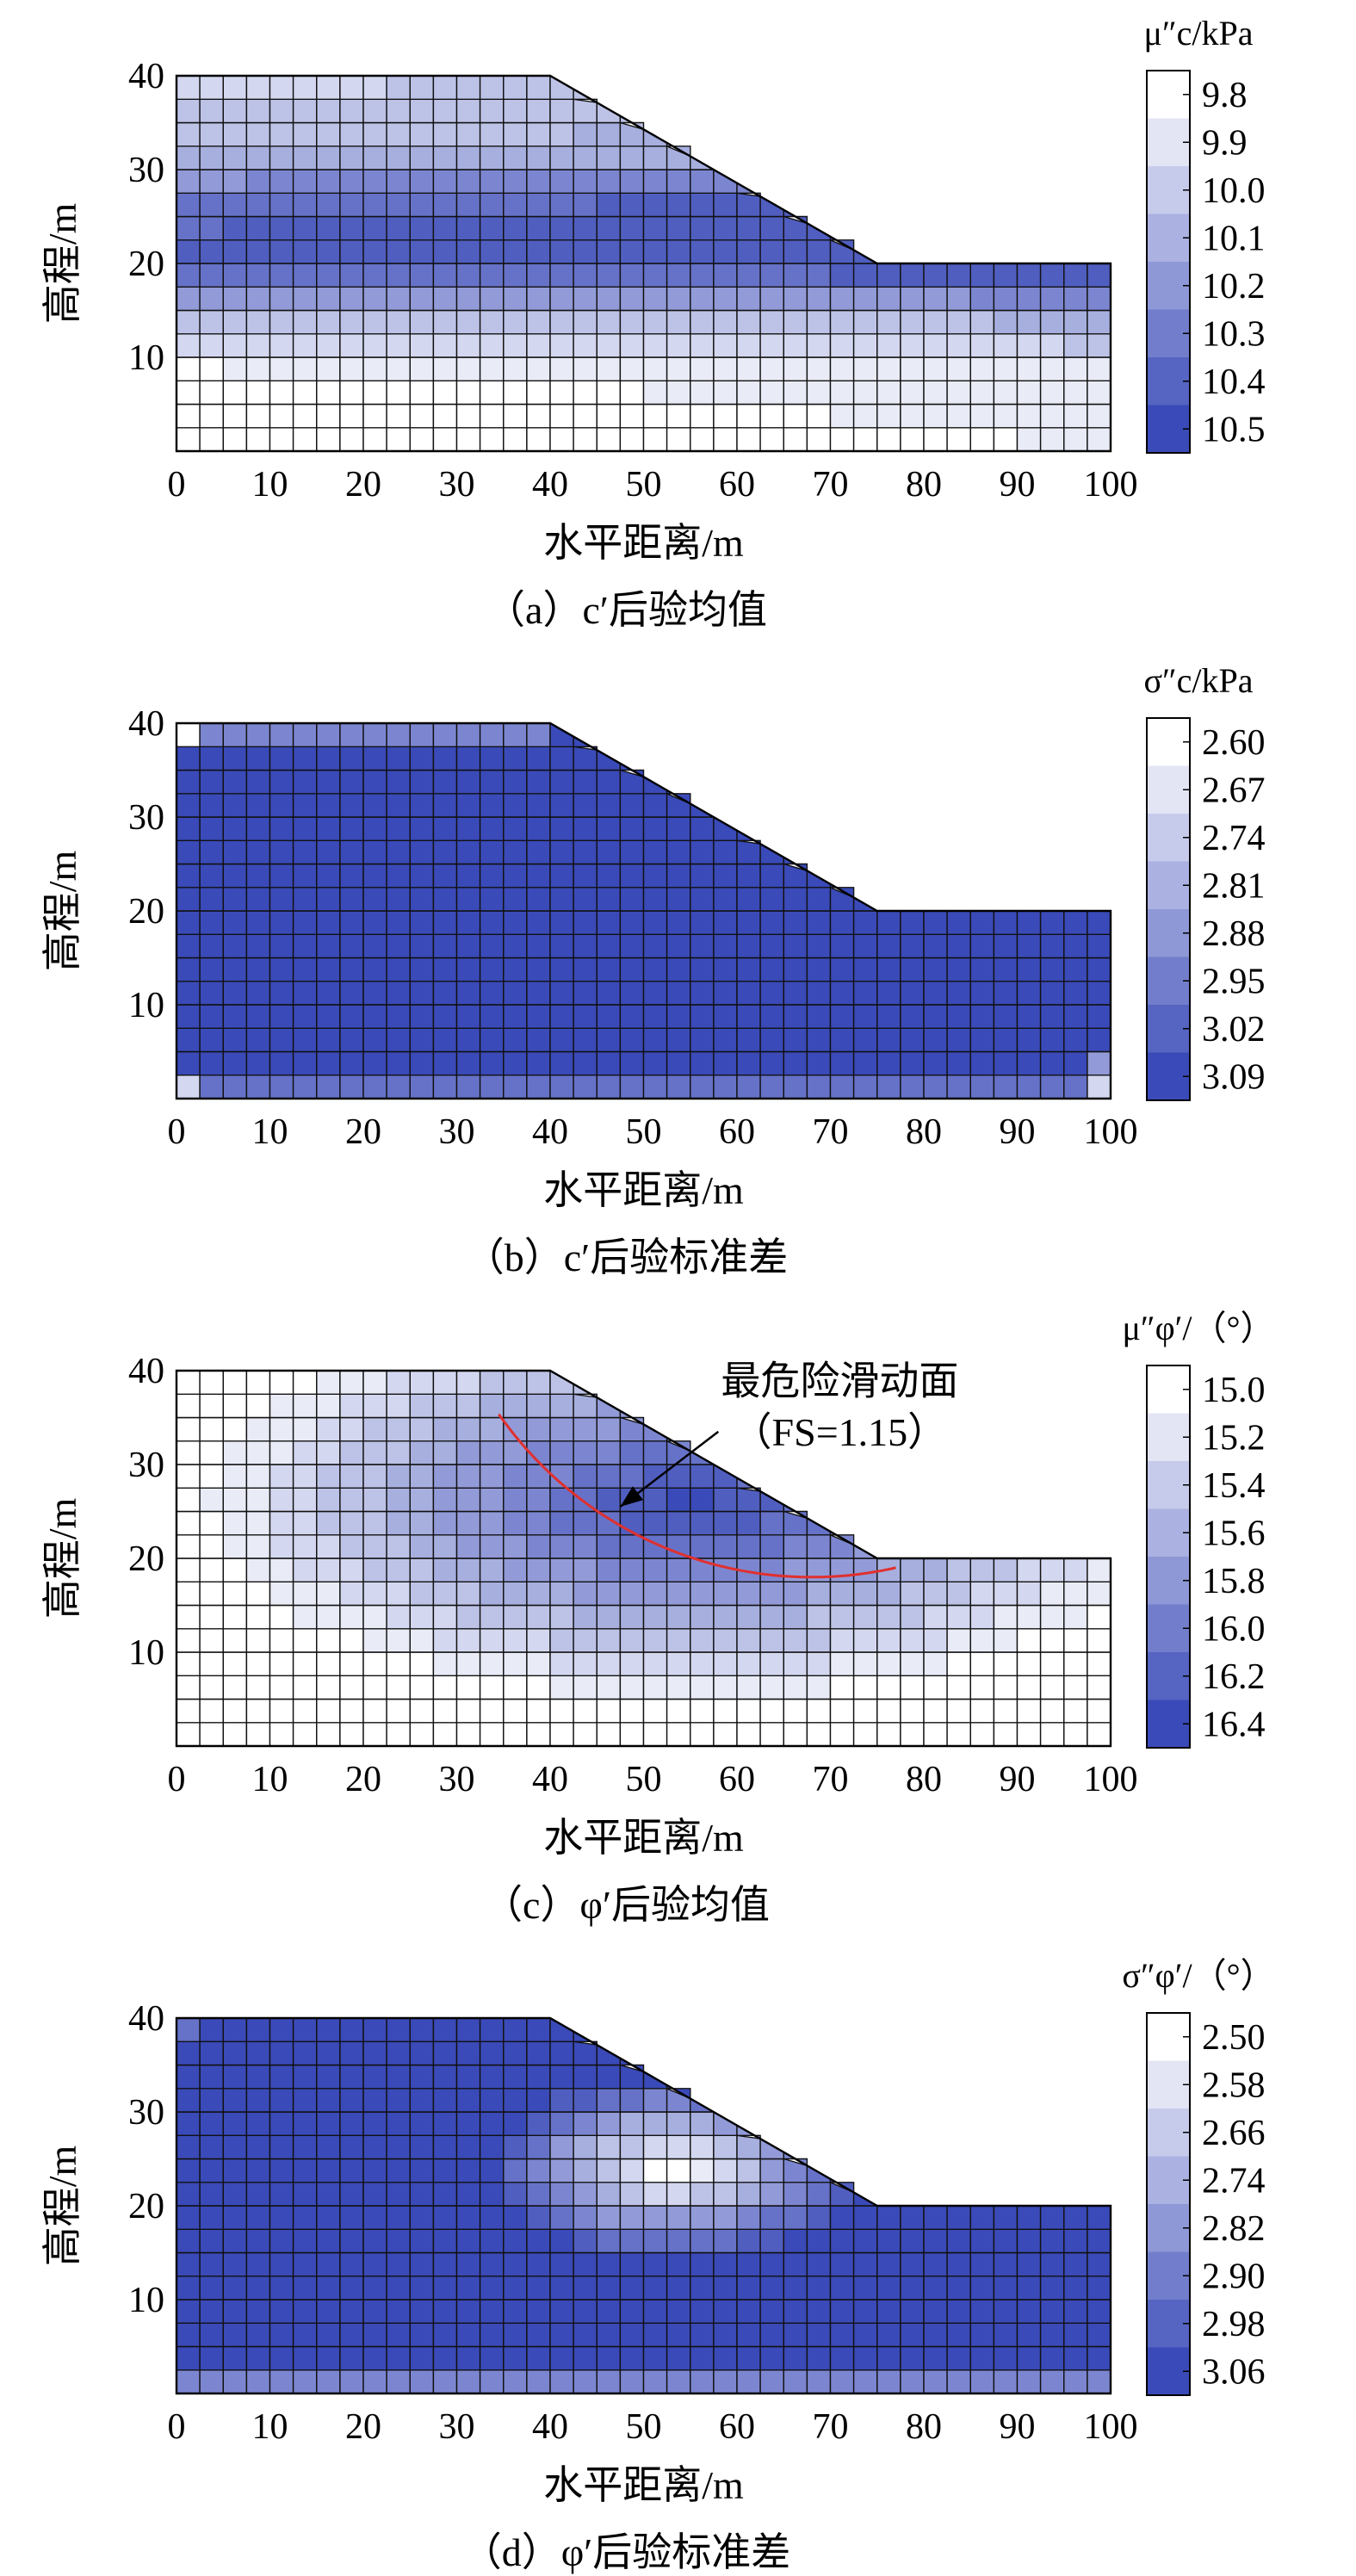 Image resolution: width=1356 pixels, height=2576 pixels. What do you see at coordinates (146, 2019) in the screenshot?
I see `y-tick-label: 40` at bounding box center [146, 2019].